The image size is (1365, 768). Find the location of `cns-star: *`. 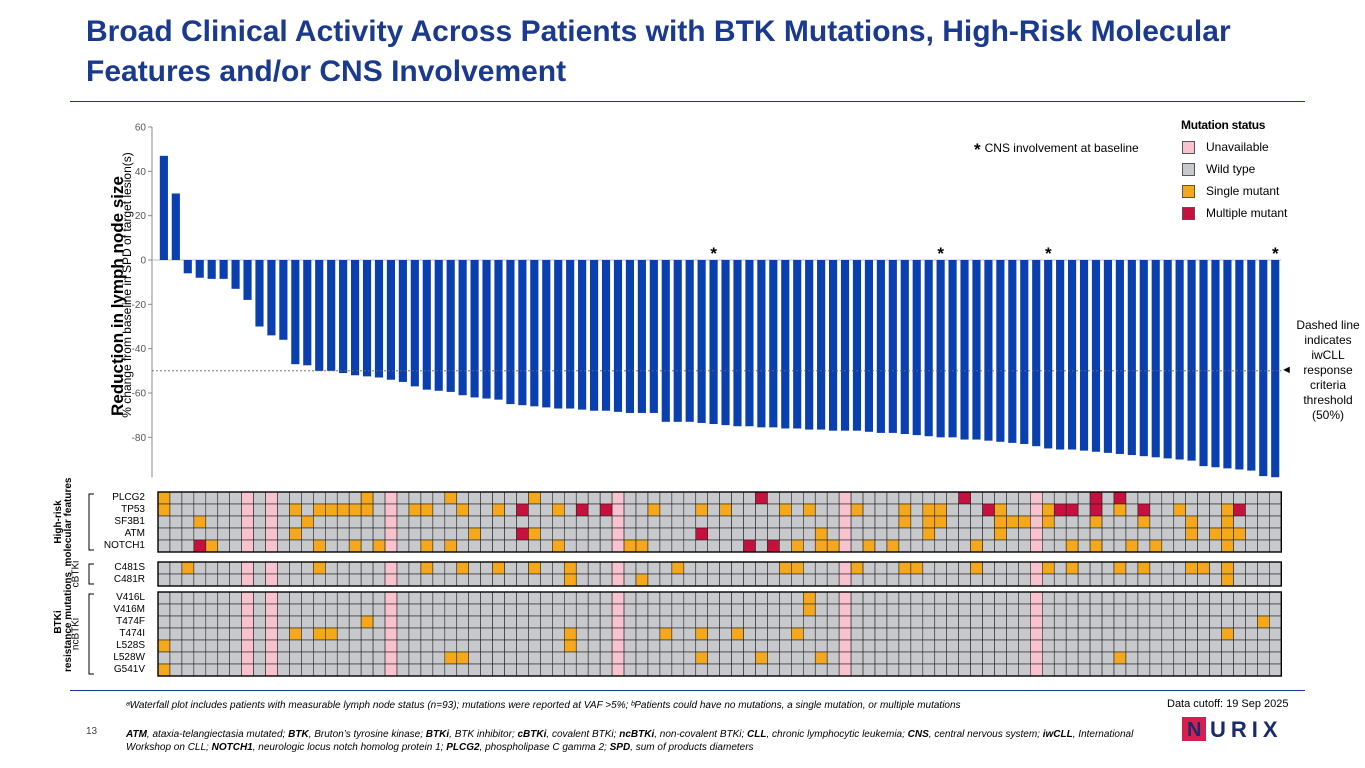

cns-star: * is located at coordinates (1048, 253).